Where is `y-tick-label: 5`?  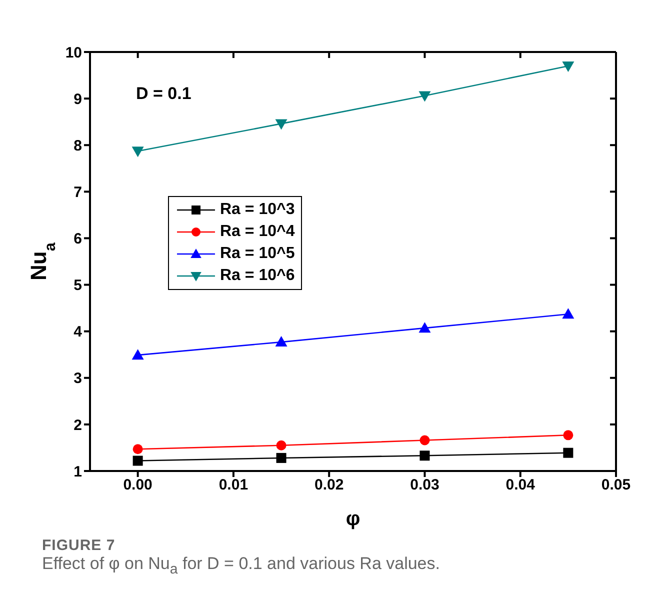 y-tick-label: 5 is located at coordinates (78, 285).